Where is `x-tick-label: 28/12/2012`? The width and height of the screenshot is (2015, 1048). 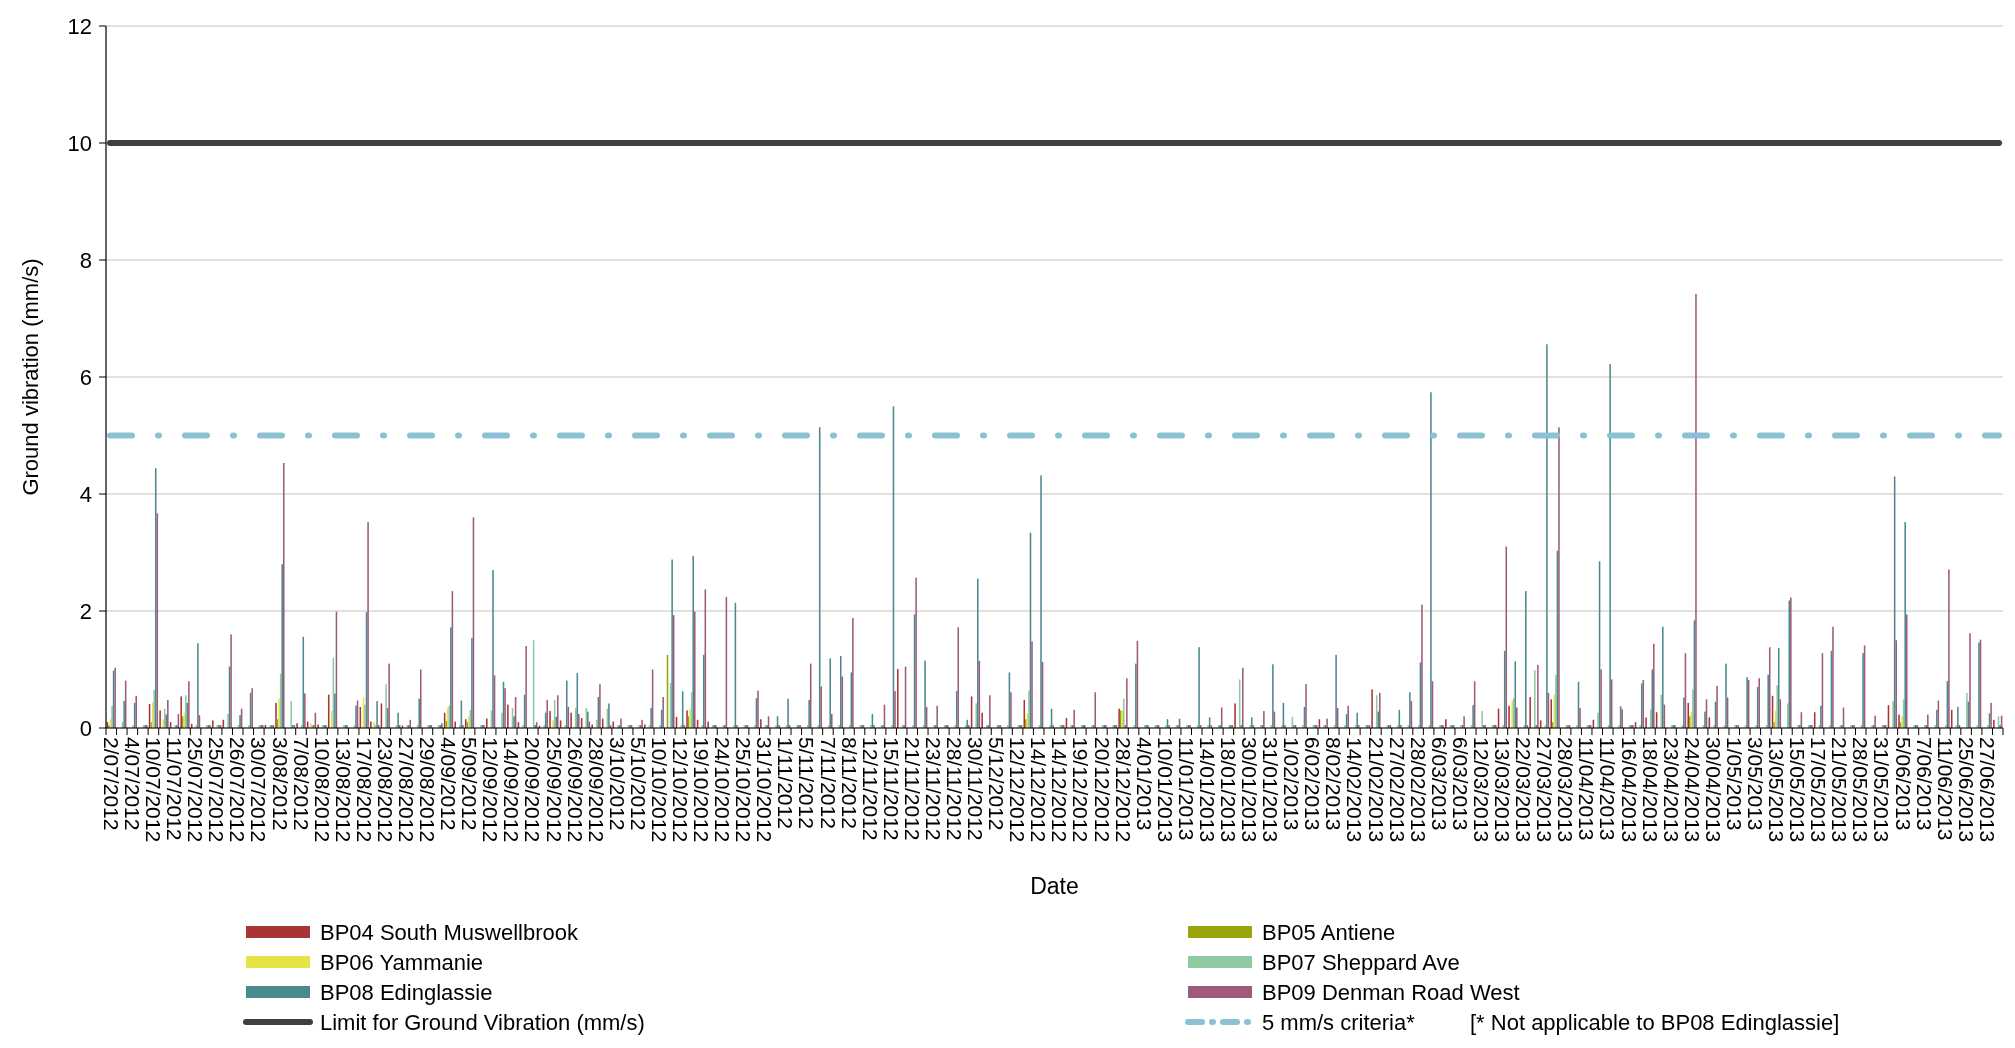
x-tick-label: 28/12/2012 is located at coordinates (1123, 790).